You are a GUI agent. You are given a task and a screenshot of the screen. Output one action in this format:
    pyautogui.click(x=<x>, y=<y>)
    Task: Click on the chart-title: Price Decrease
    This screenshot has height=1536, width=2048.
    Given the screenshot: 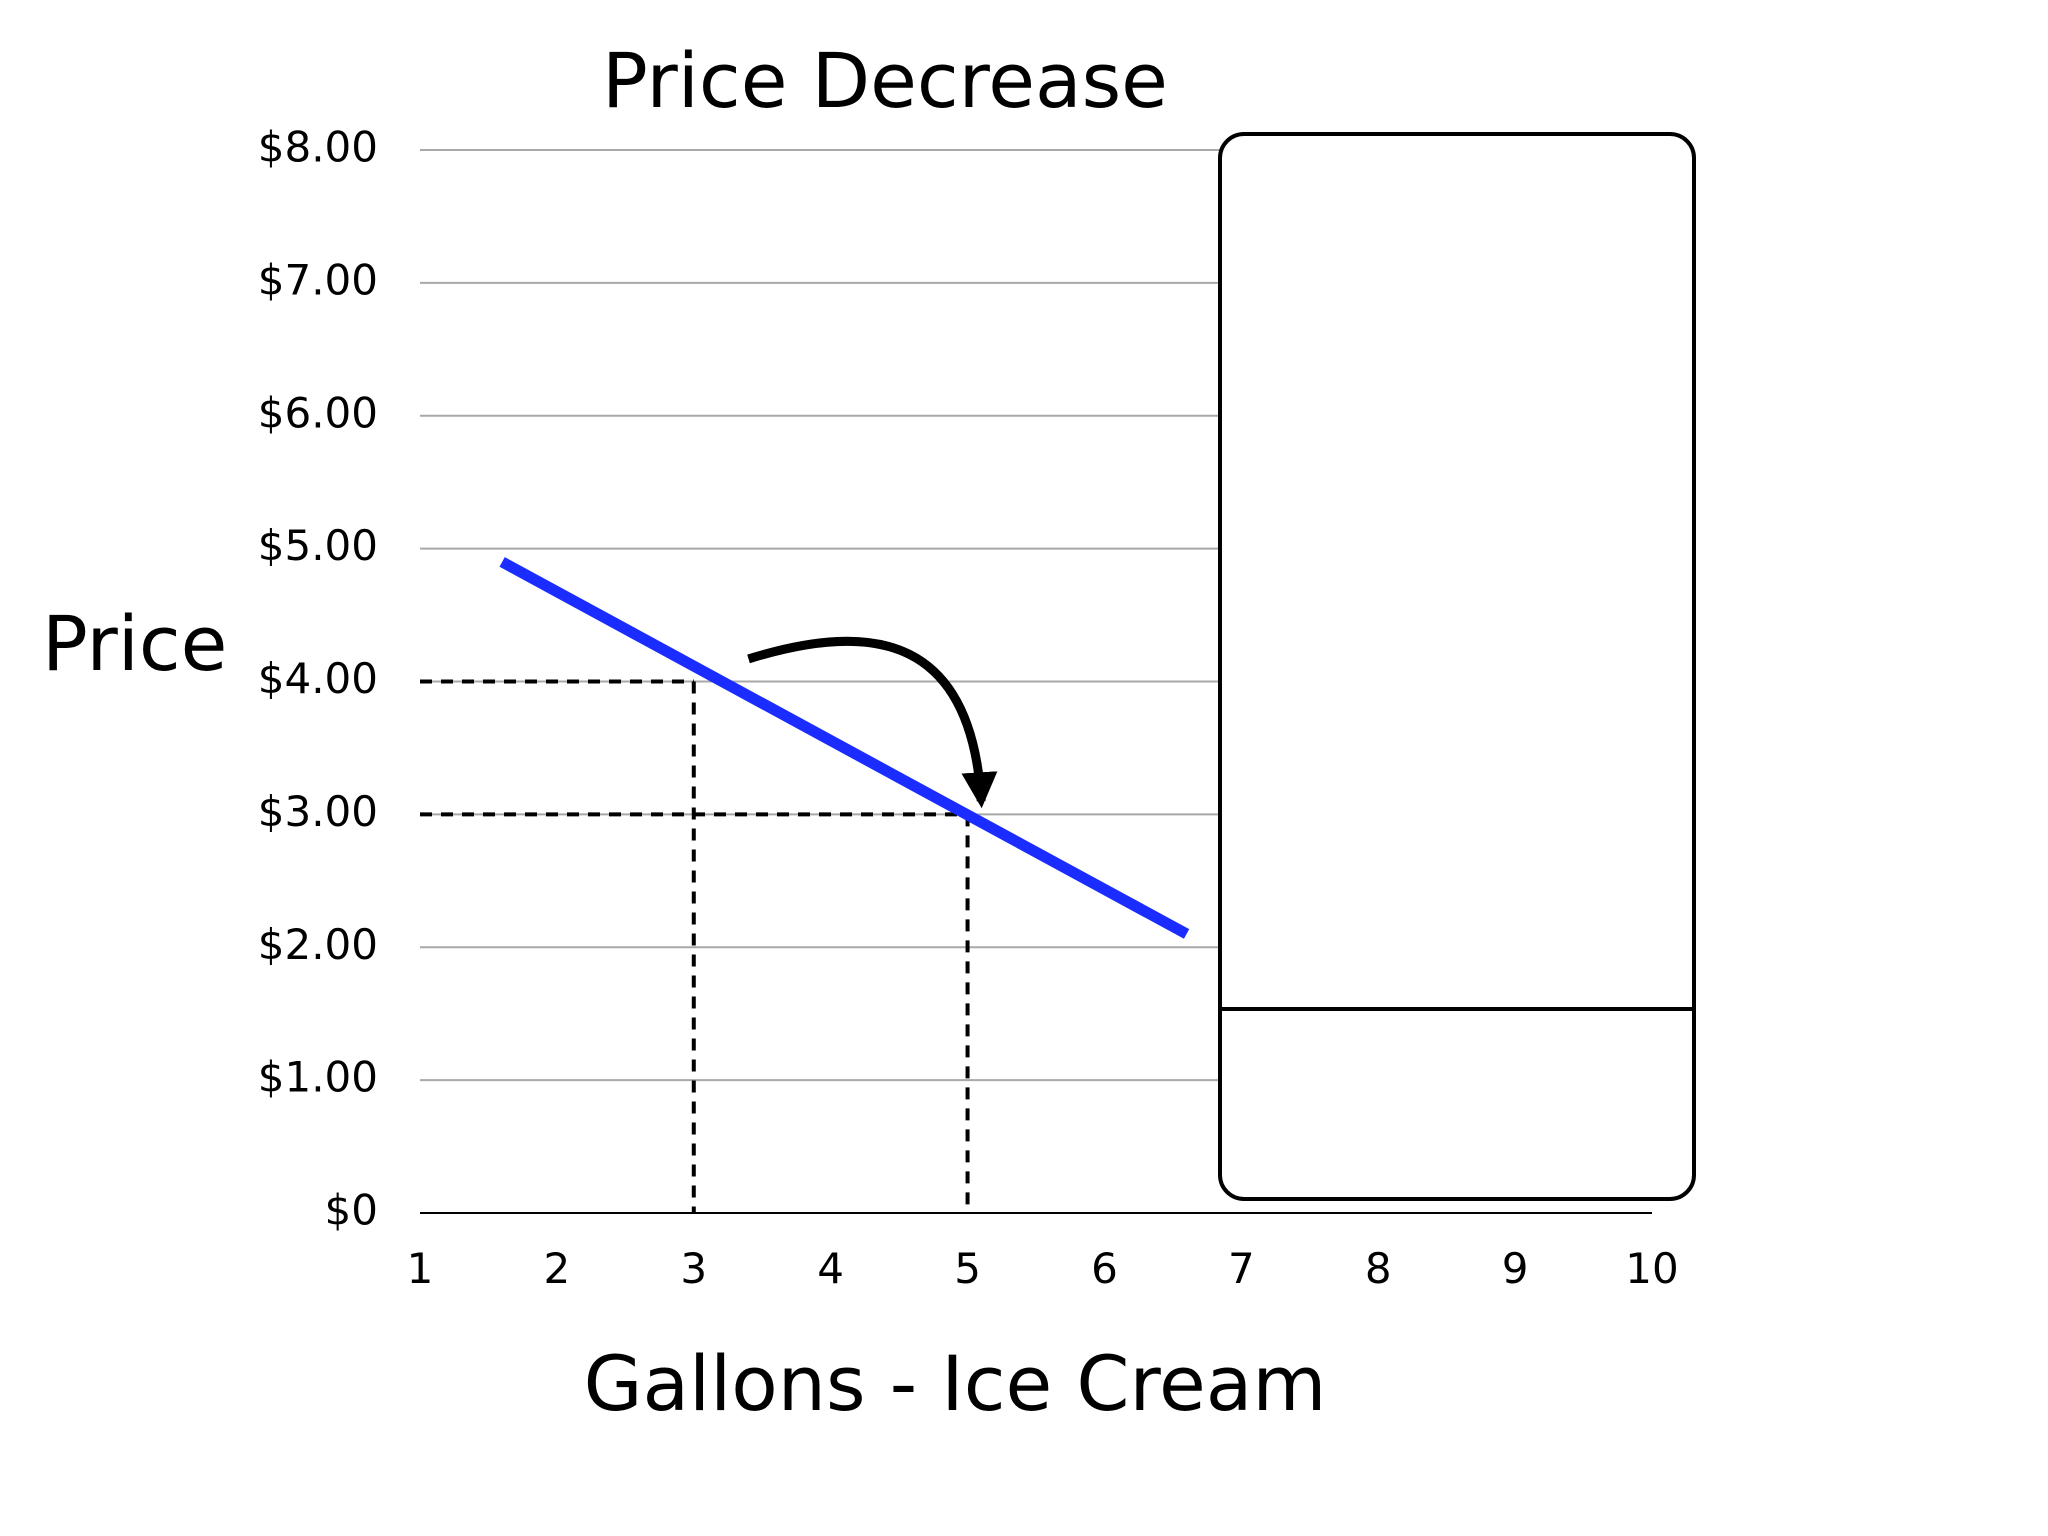 What is the action you would take?
    pyautogui.click(x=885, y=80)
    